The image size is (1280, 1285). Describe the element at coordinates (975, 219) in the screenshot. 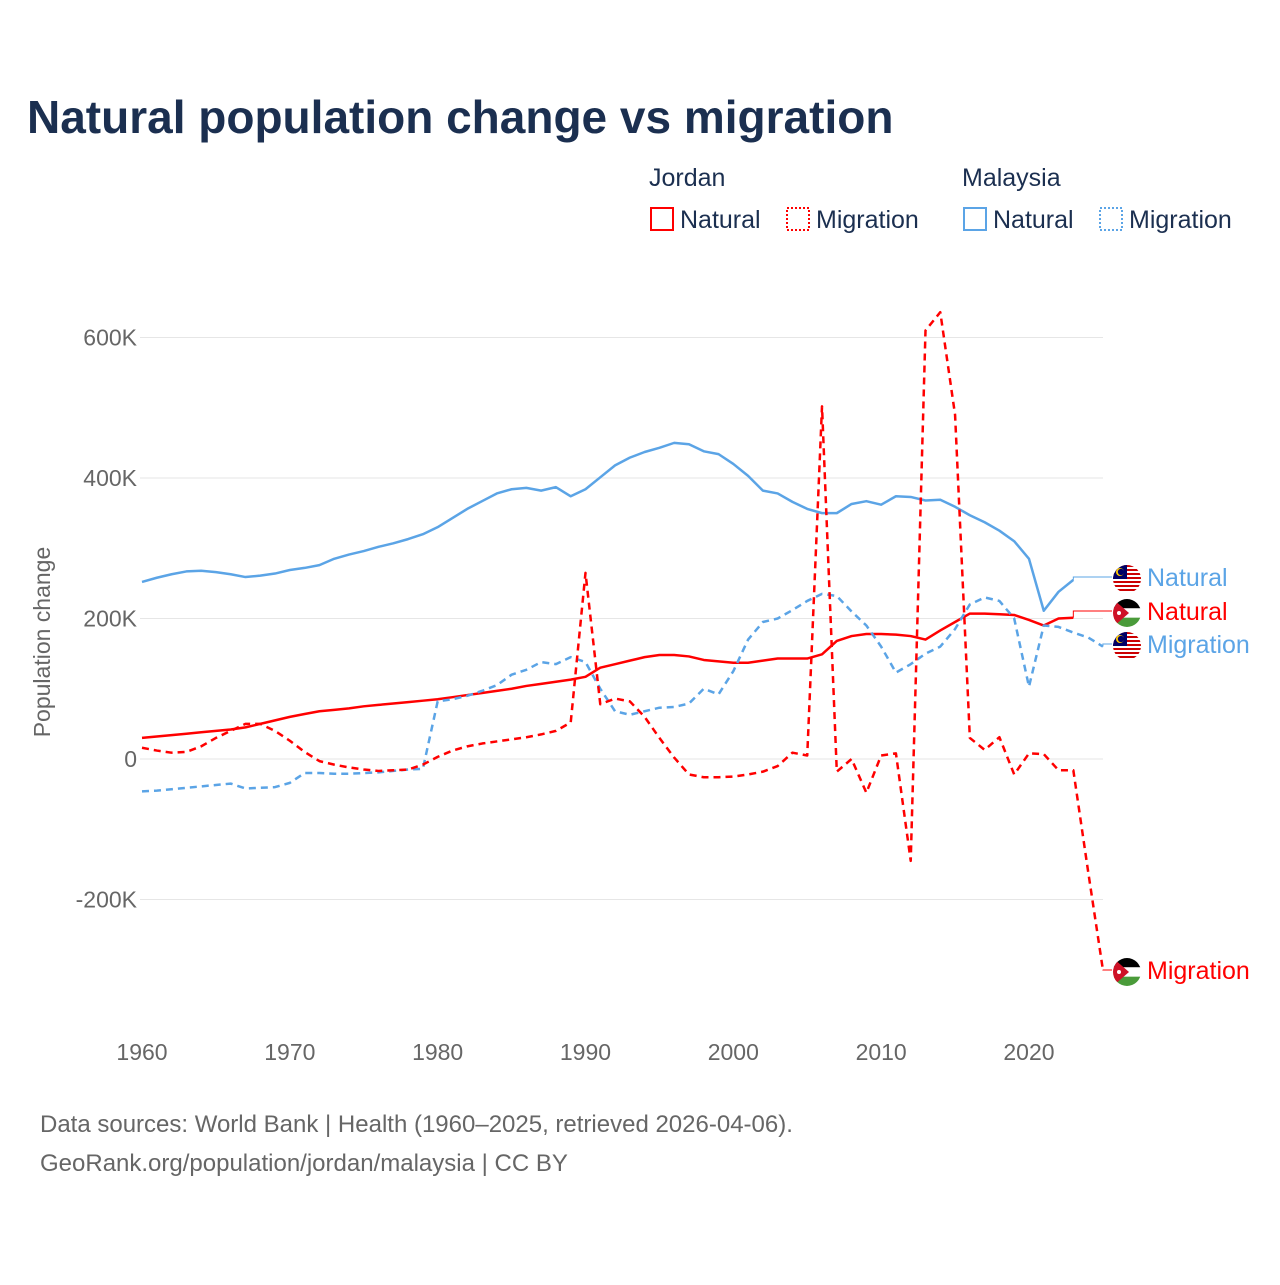

I see `legend-swatch-malaysia-natural` at that location.